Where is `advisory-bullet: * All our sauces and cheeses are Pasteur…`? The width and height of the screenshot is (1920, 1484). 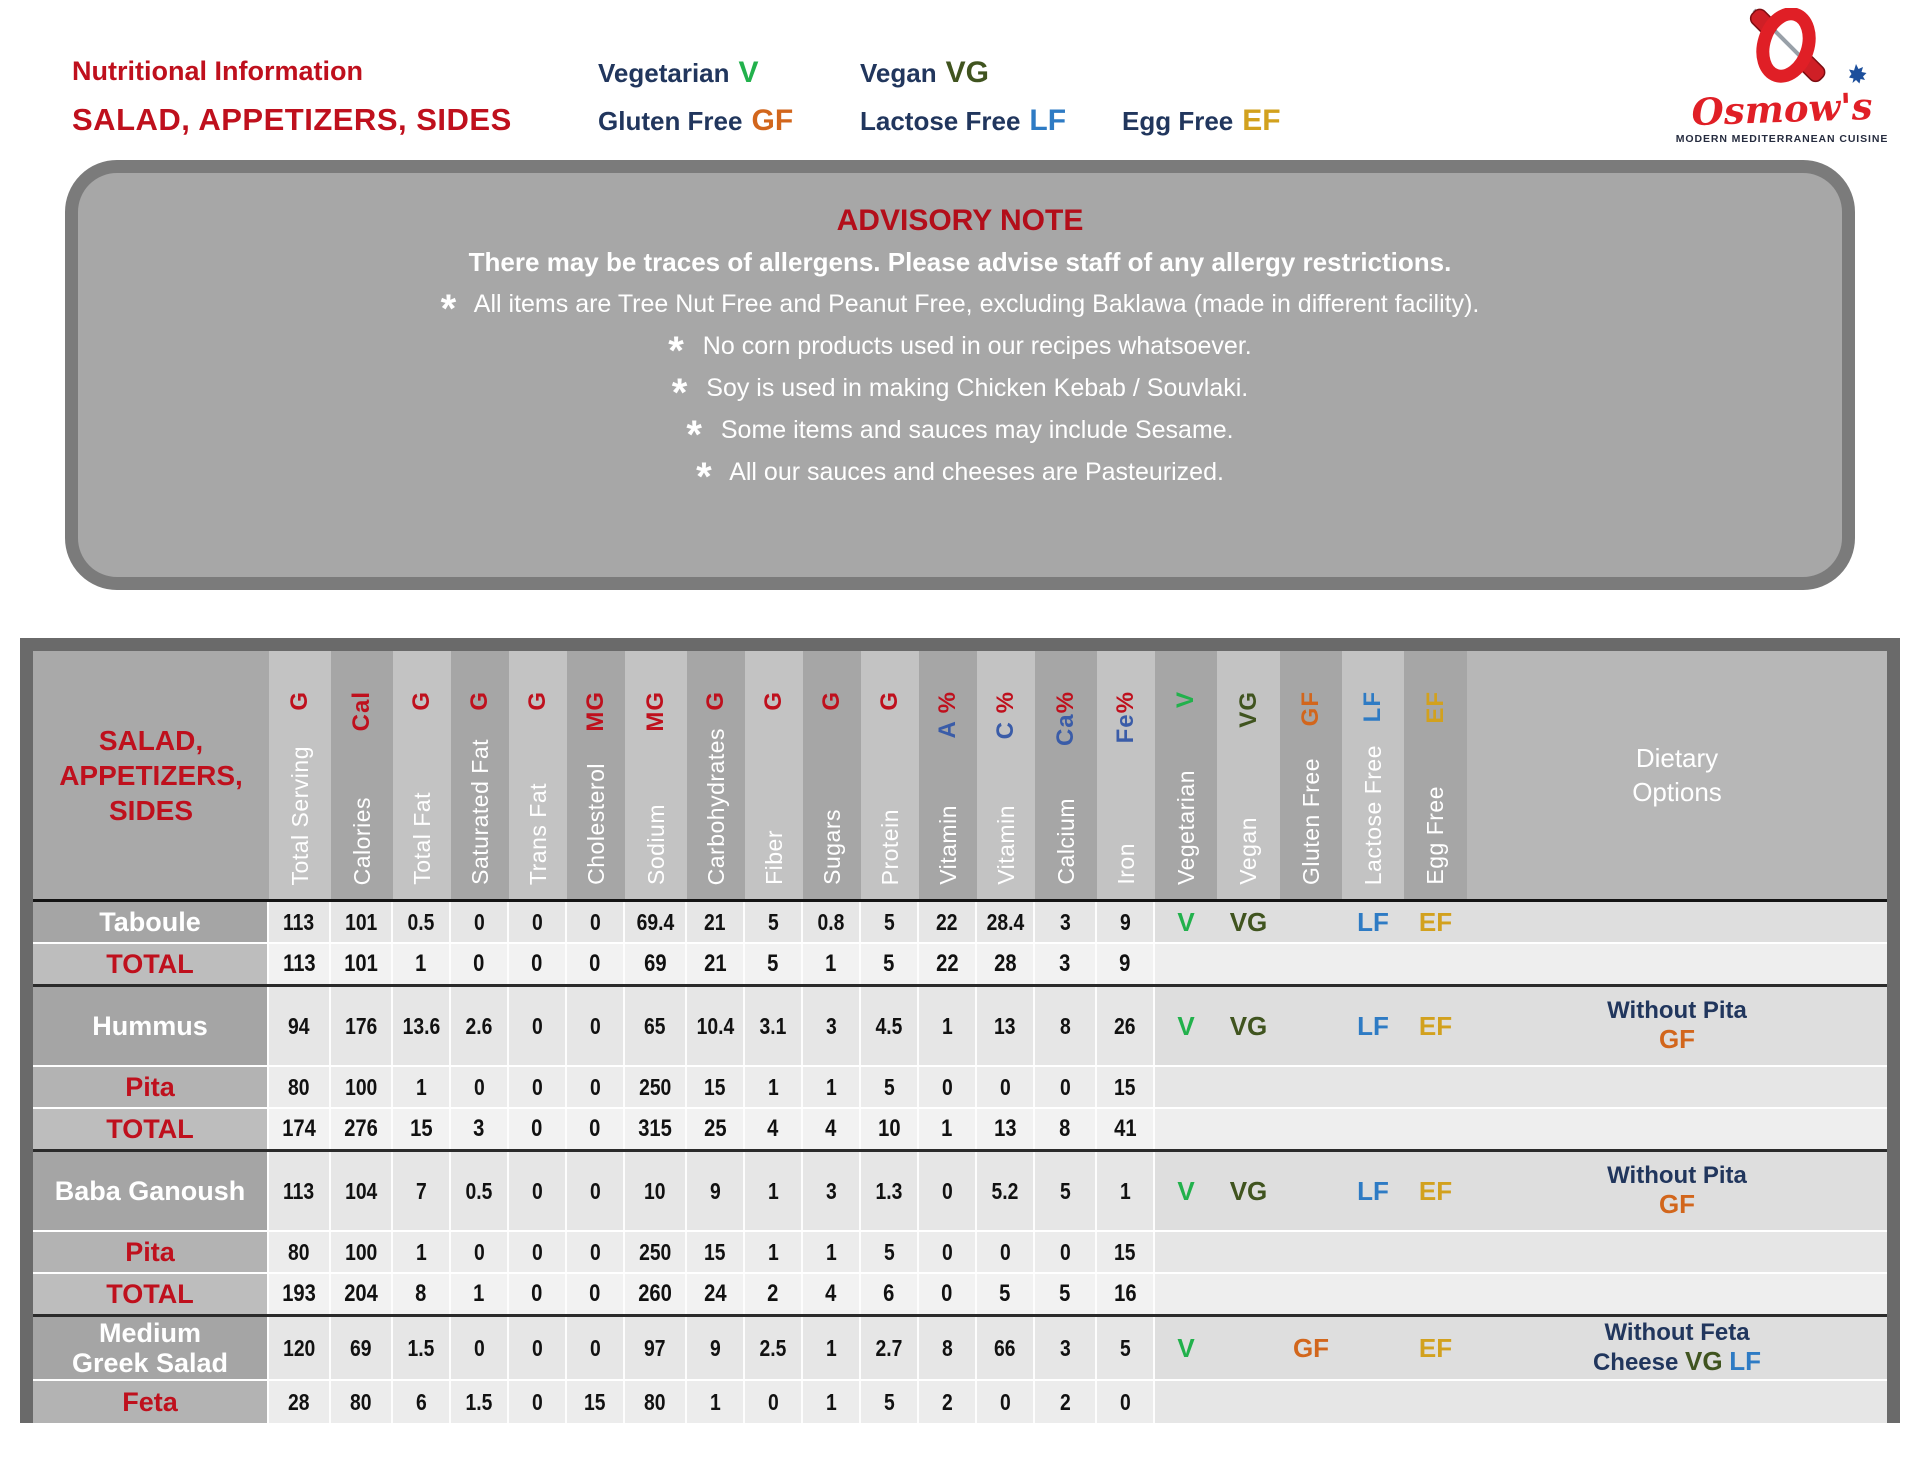 advisory-bullet: * All our sauces and cheeses are Pasteur… is located at coordinates (960, 474).